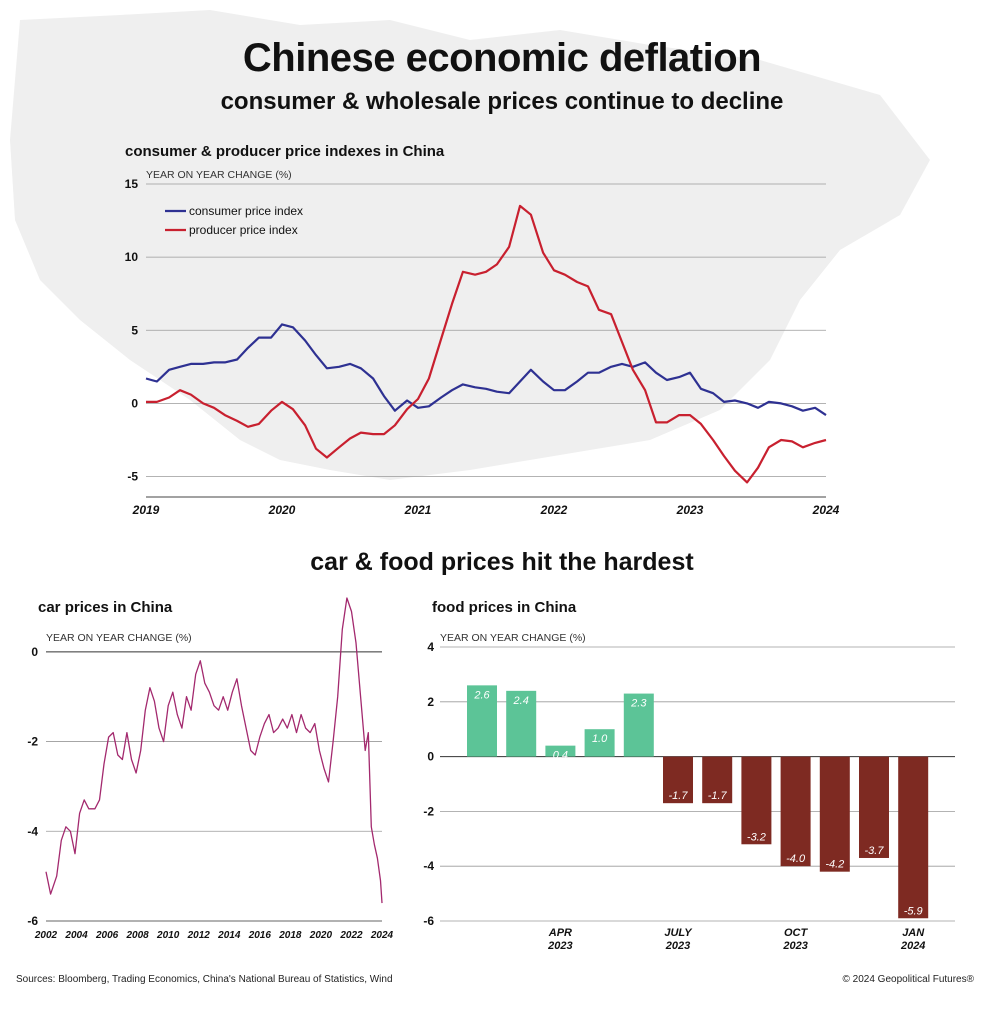 This screenshot has width=1004, height=1018. Describe the element at coordinates (908, 979) in the screenshot. I see `copyright: © 2024 Geopolitical Futures®` at that location.